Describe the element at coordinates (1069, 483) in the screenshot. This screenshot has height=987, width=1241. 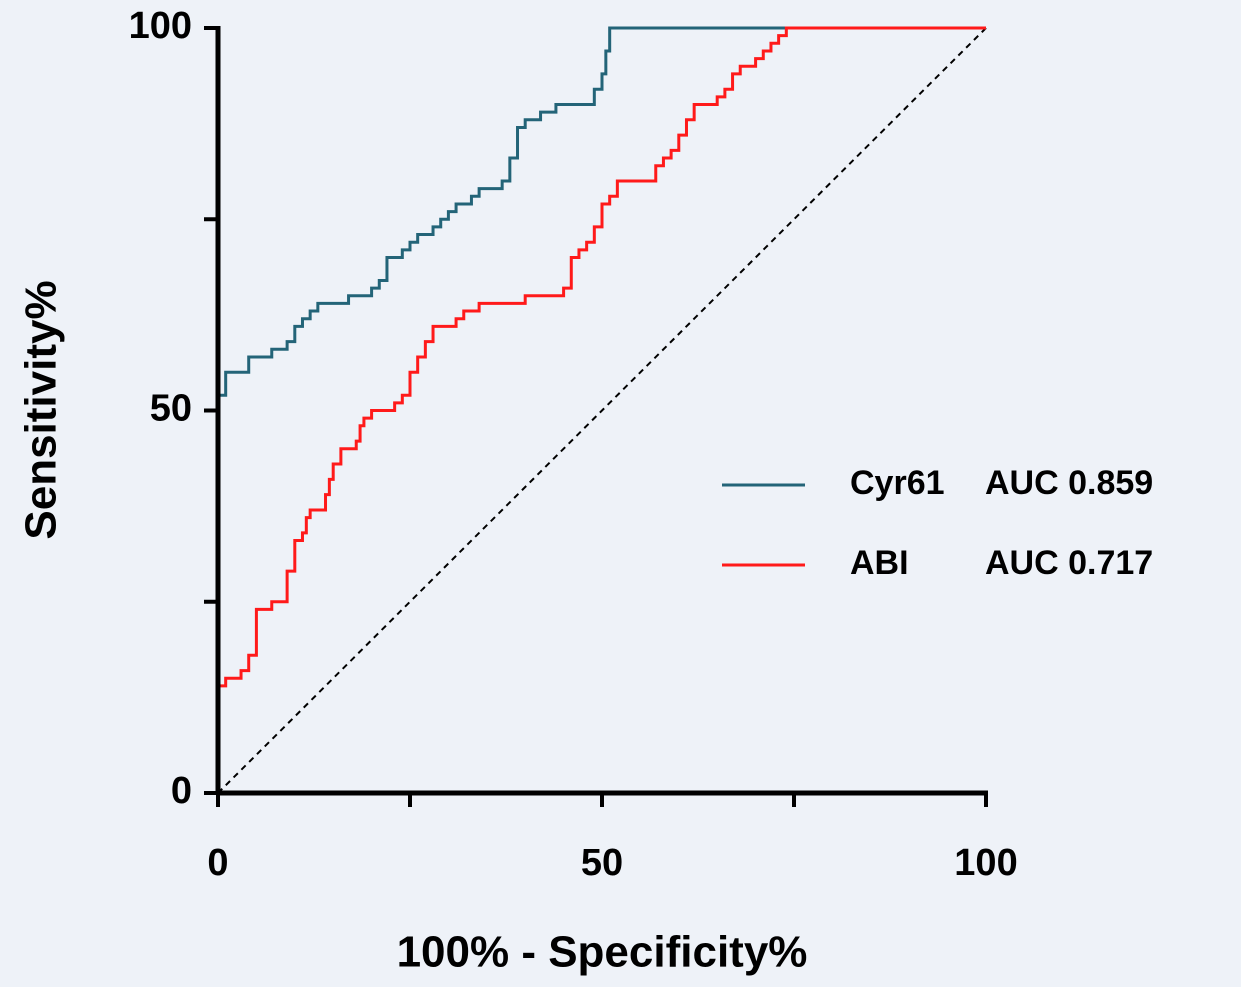
I see `legend-annotation: AUC 0.859` at that location.